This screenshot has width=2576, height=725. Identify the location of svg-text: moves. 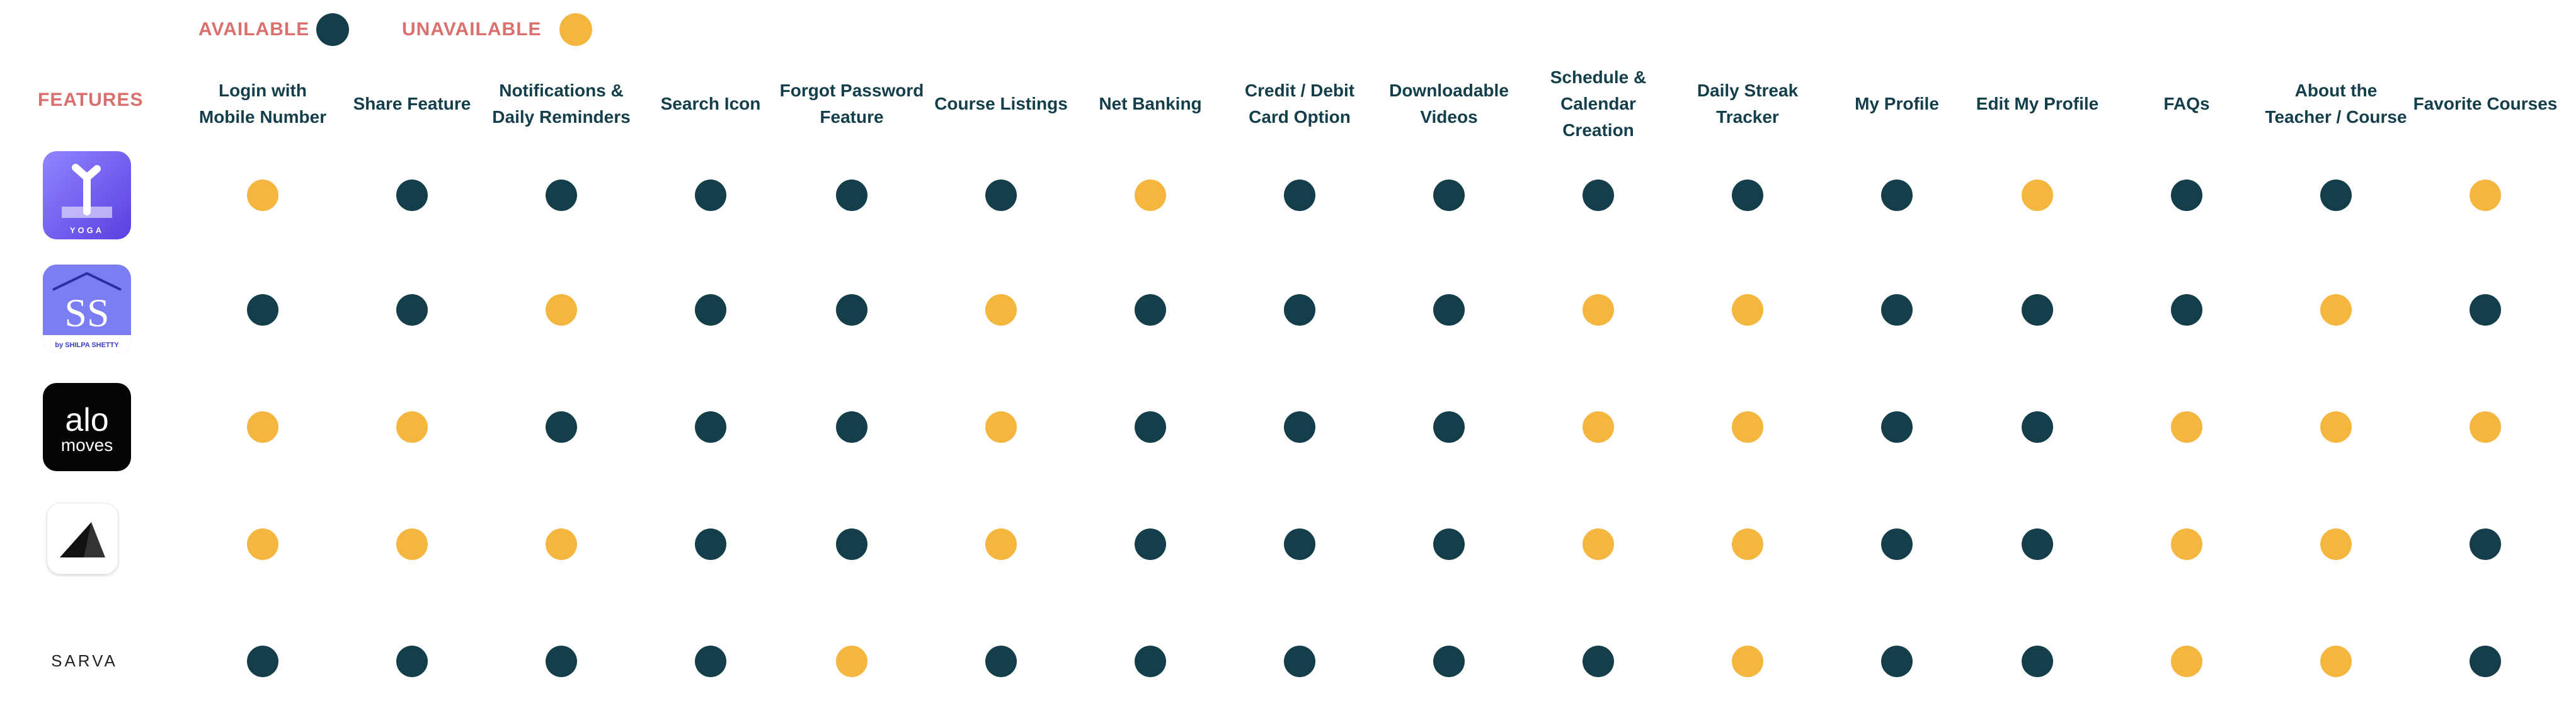
(87, 445).